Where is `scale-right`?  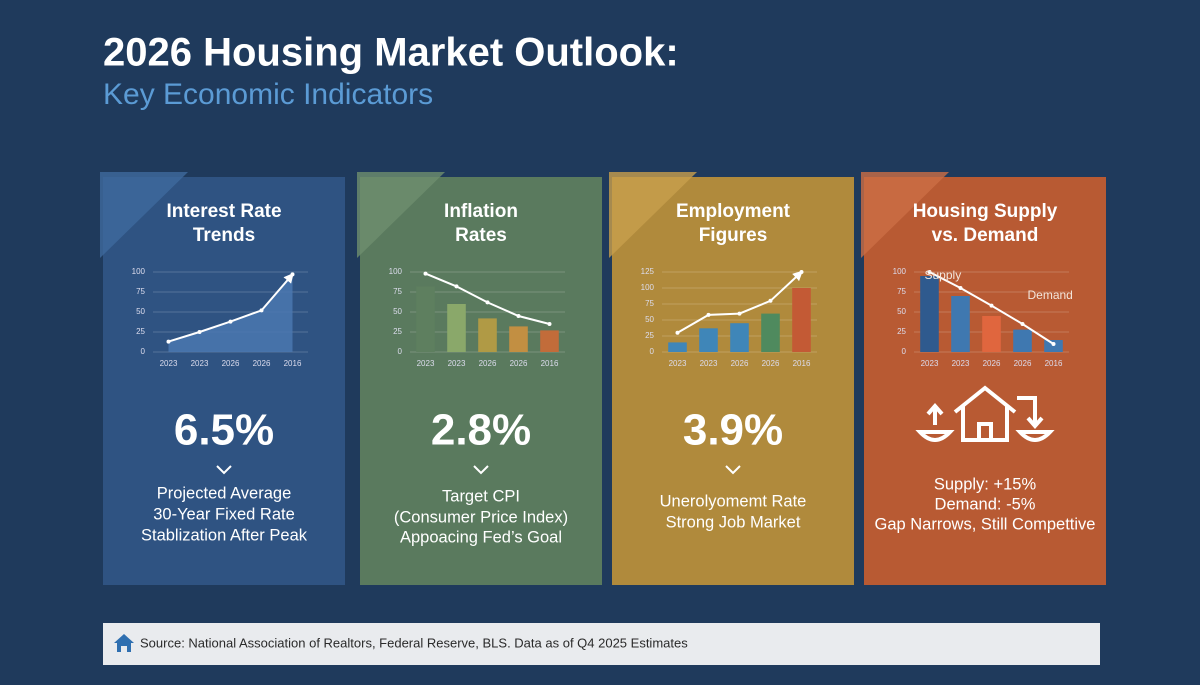
scale-right is located at coordinates (1035, 419).